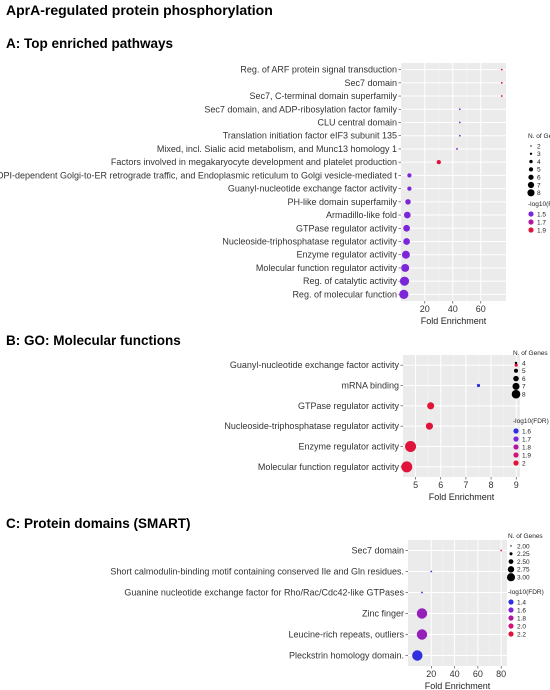 This screenshot has width=550, height=690. What do you see at coordinates (523, 554) in the screenshot?
I see `size-legend-label: 2.25` at bounding box center [523, 554].